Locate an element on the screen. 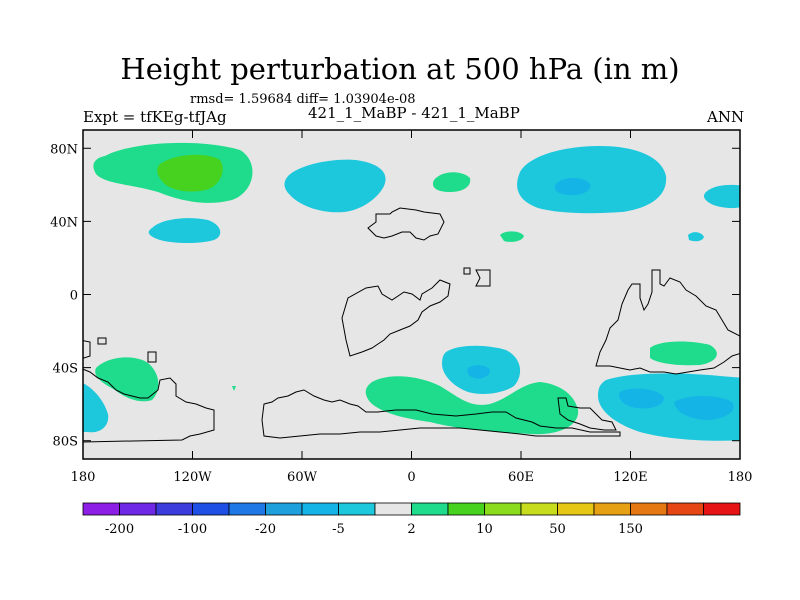 The image size is (800, 600). lat-tick-label: 40N is located at coordinates (64, 222).